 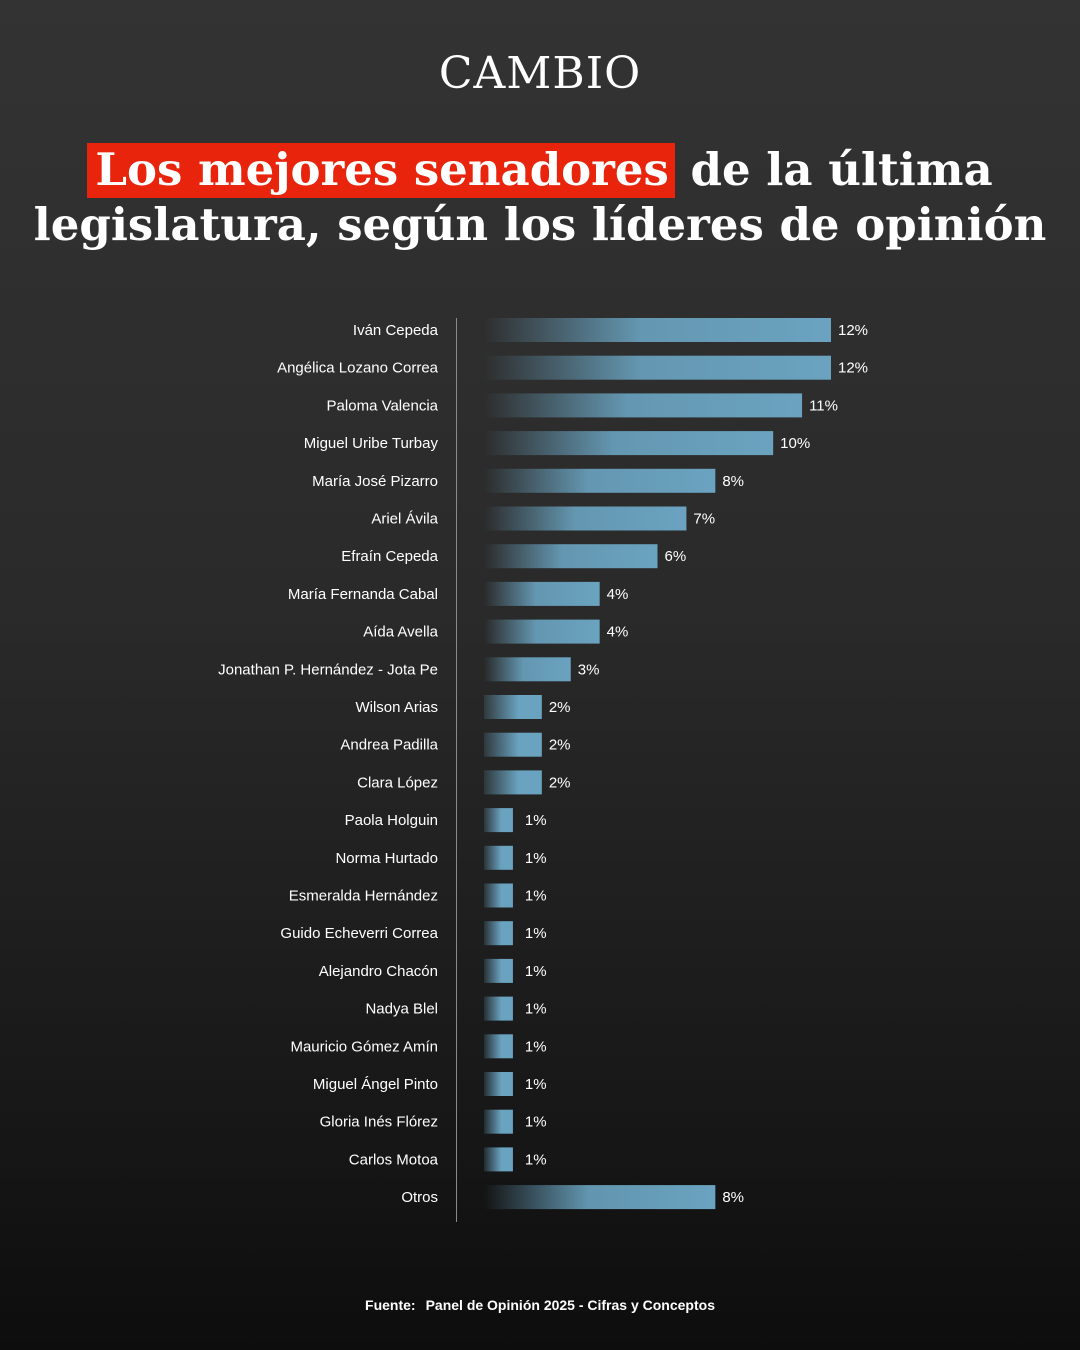 I want to click on category-label: Paola Holguin, so click(x=391, y=820).